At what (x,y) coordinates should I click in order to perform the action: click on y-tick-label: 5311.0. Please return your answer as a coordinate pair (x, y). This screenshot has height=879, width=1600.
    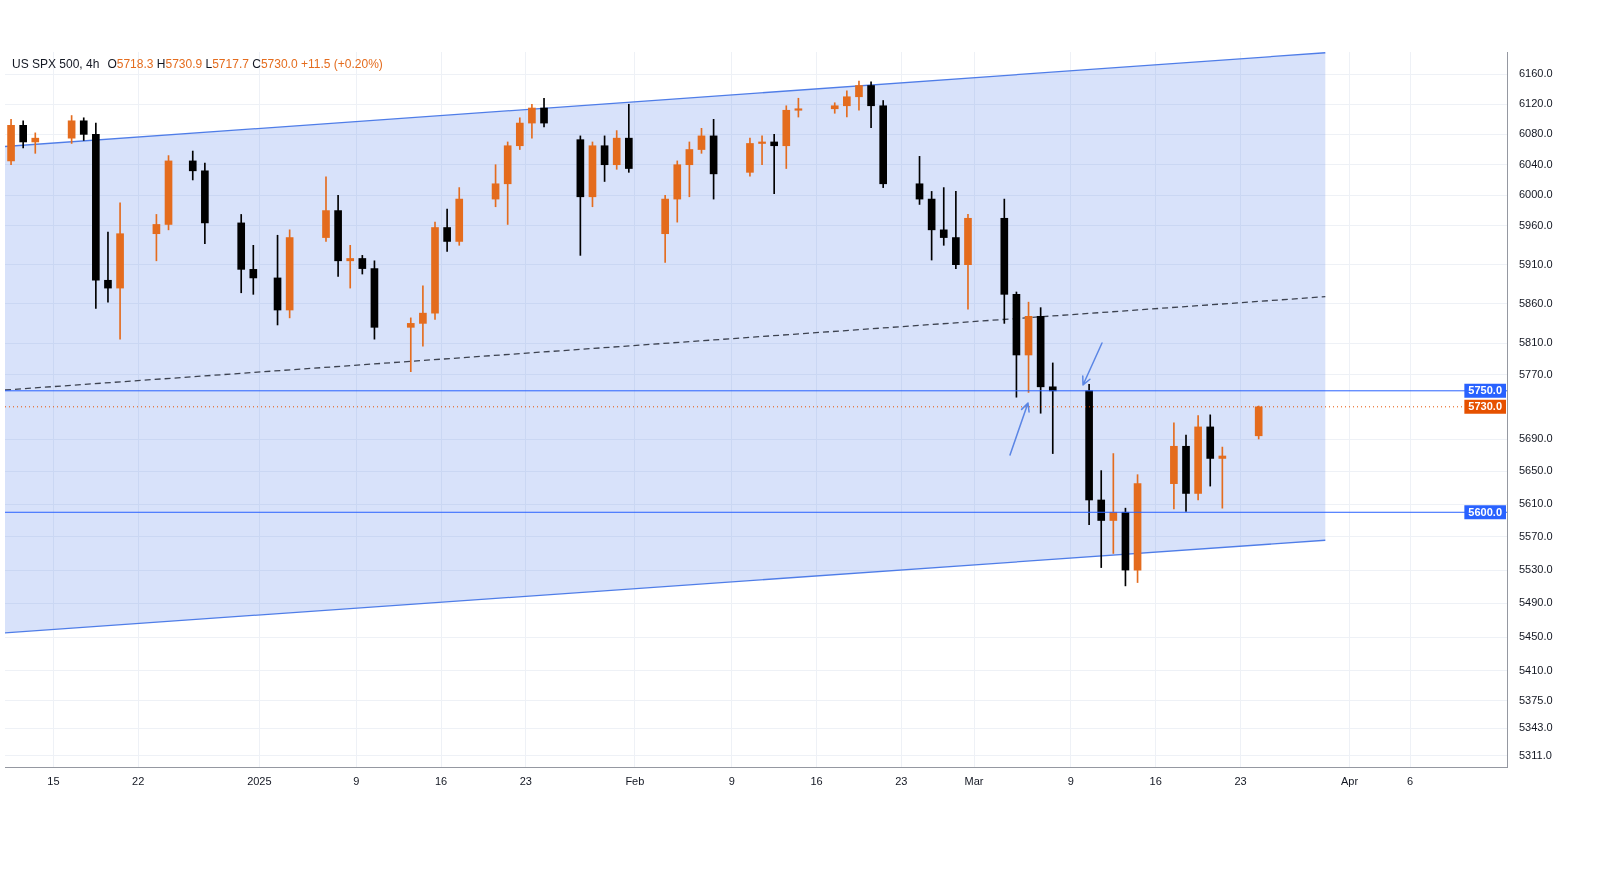
    Looking at the image, I should click on (1535, 754).